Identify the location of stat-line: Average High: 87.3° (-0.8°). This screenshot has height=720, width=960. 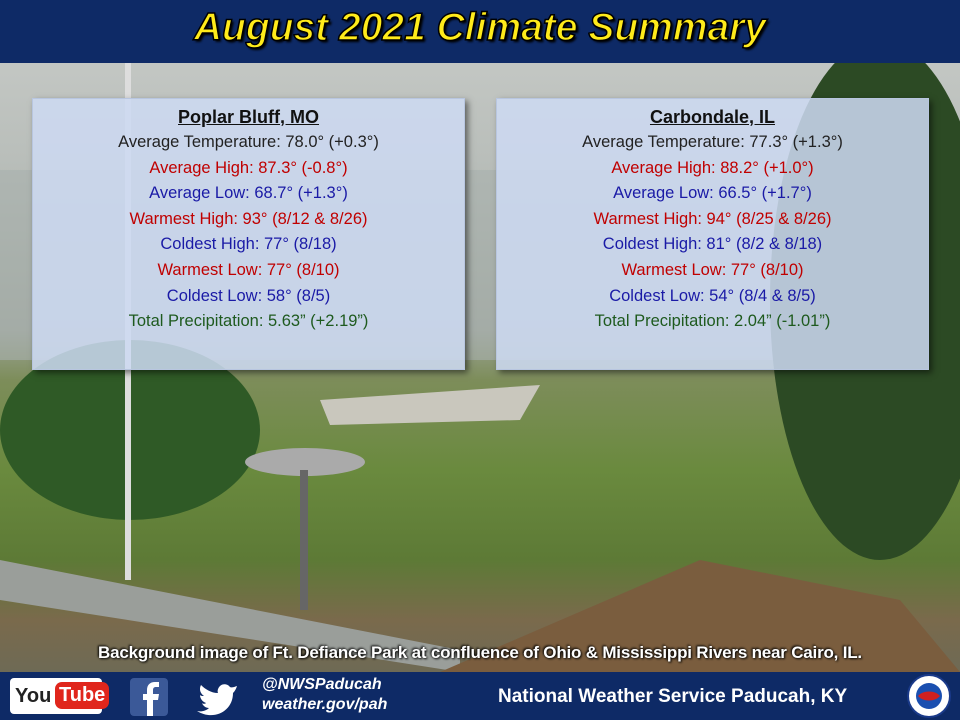
(248, 167).